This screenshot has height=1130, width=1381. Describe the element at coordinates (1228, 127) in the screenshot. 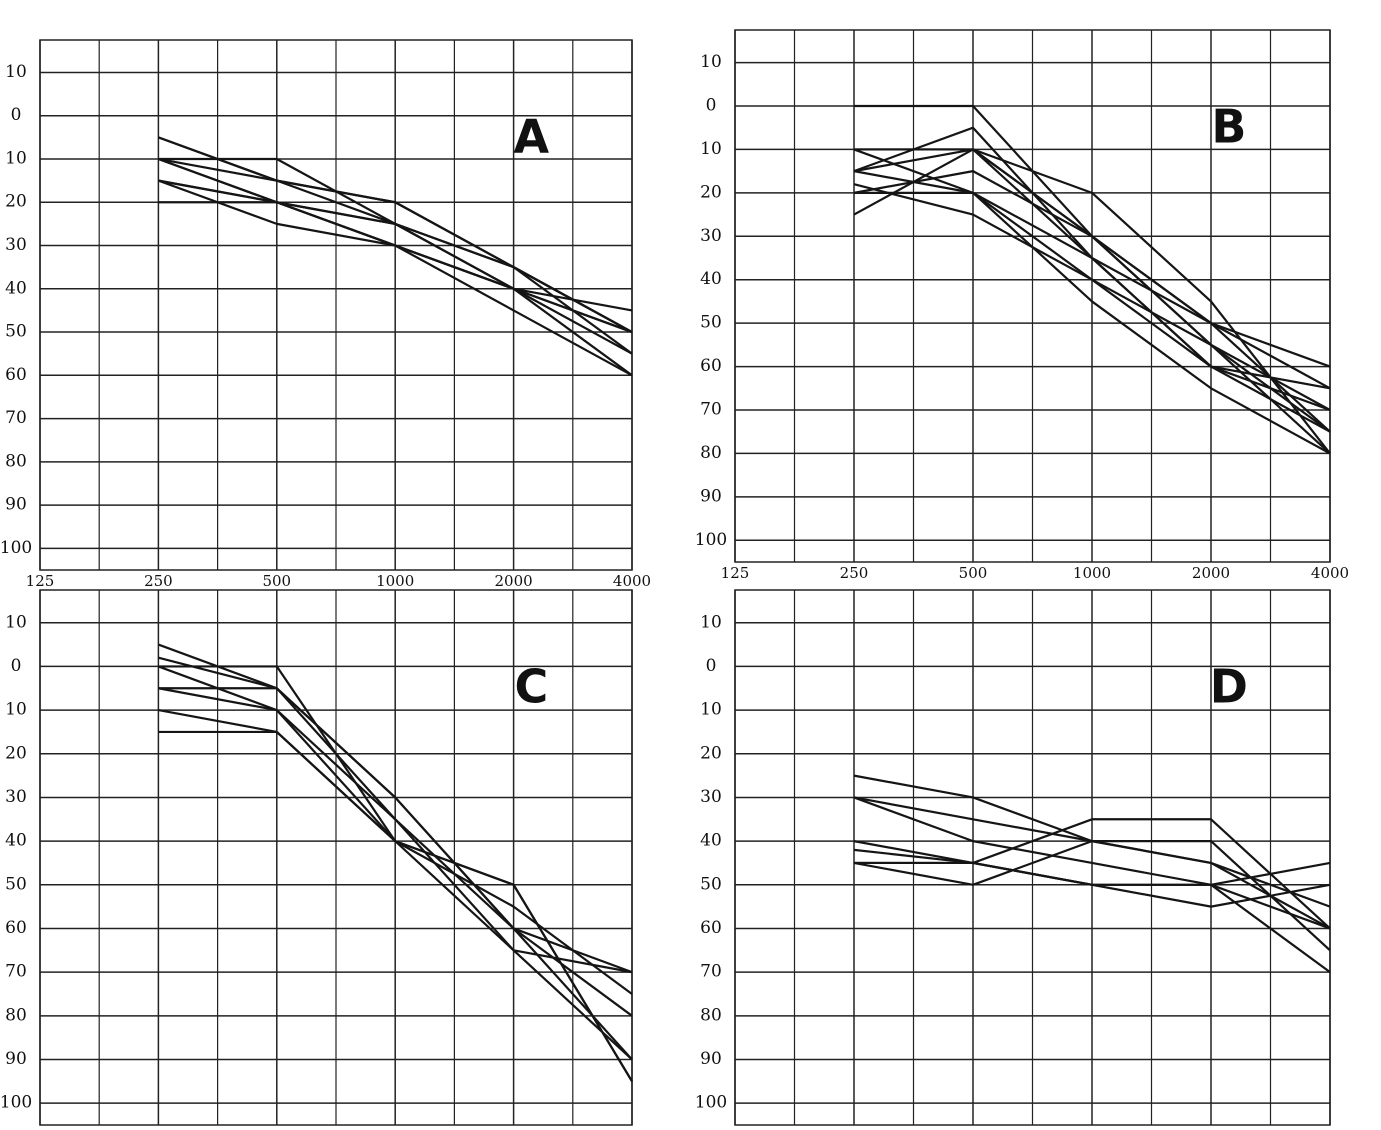

I see `chart-title: B` at that location.